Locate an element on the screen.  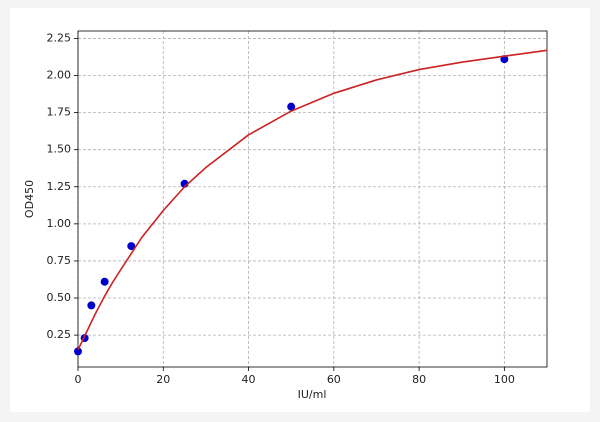
y-tick-label: 1.25 is located at coordinates (59, 186).